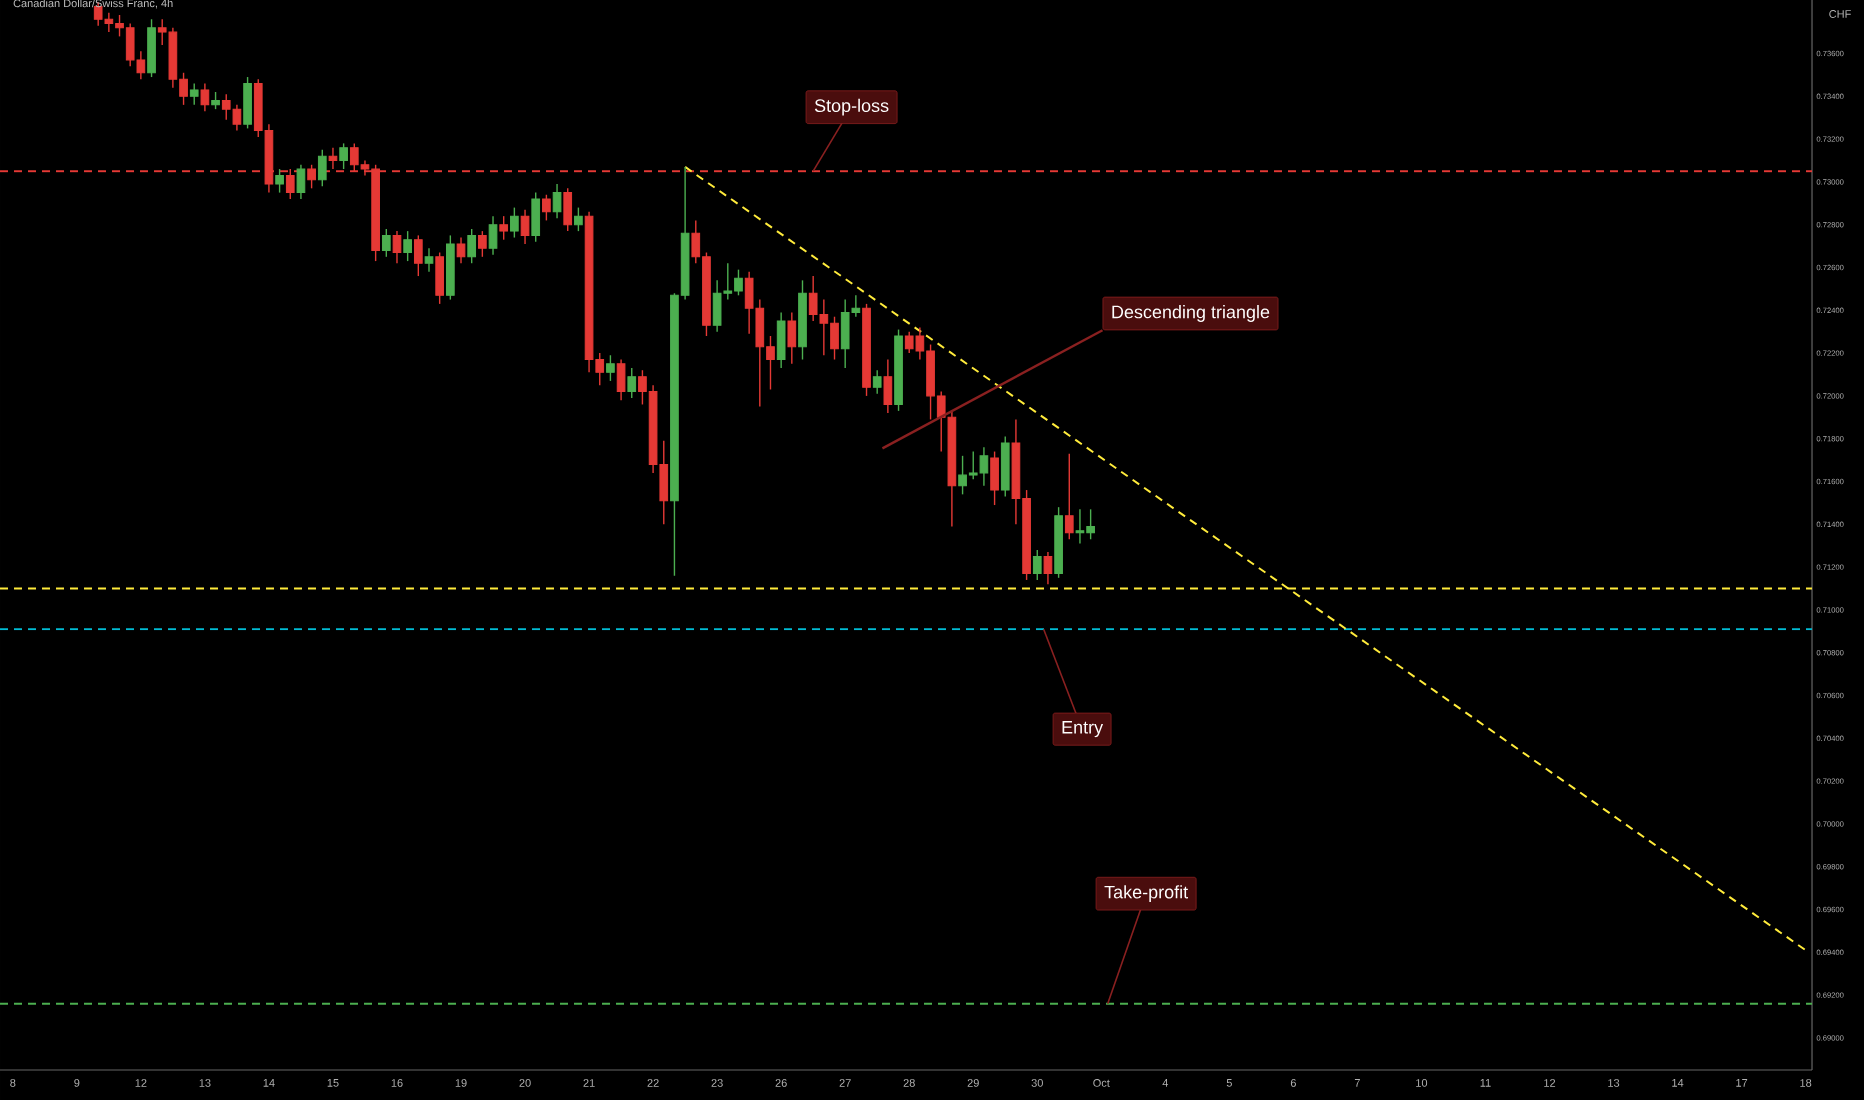 This screenshot has height=1100, width=1864. Describe the element at coordinates (851, 107) in the screenshot. I see `ref-line-label: Stop-loss` at that location.